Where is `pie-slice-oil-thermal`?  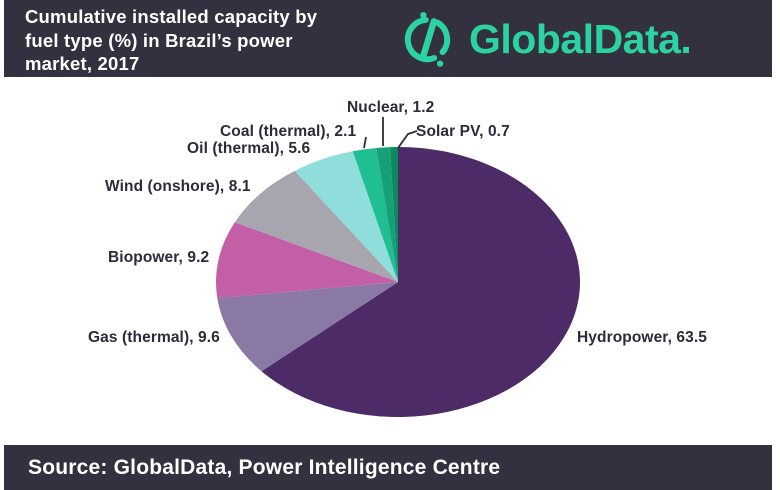
pie-slice-oil-thermal is located at coordinates (346, 216).